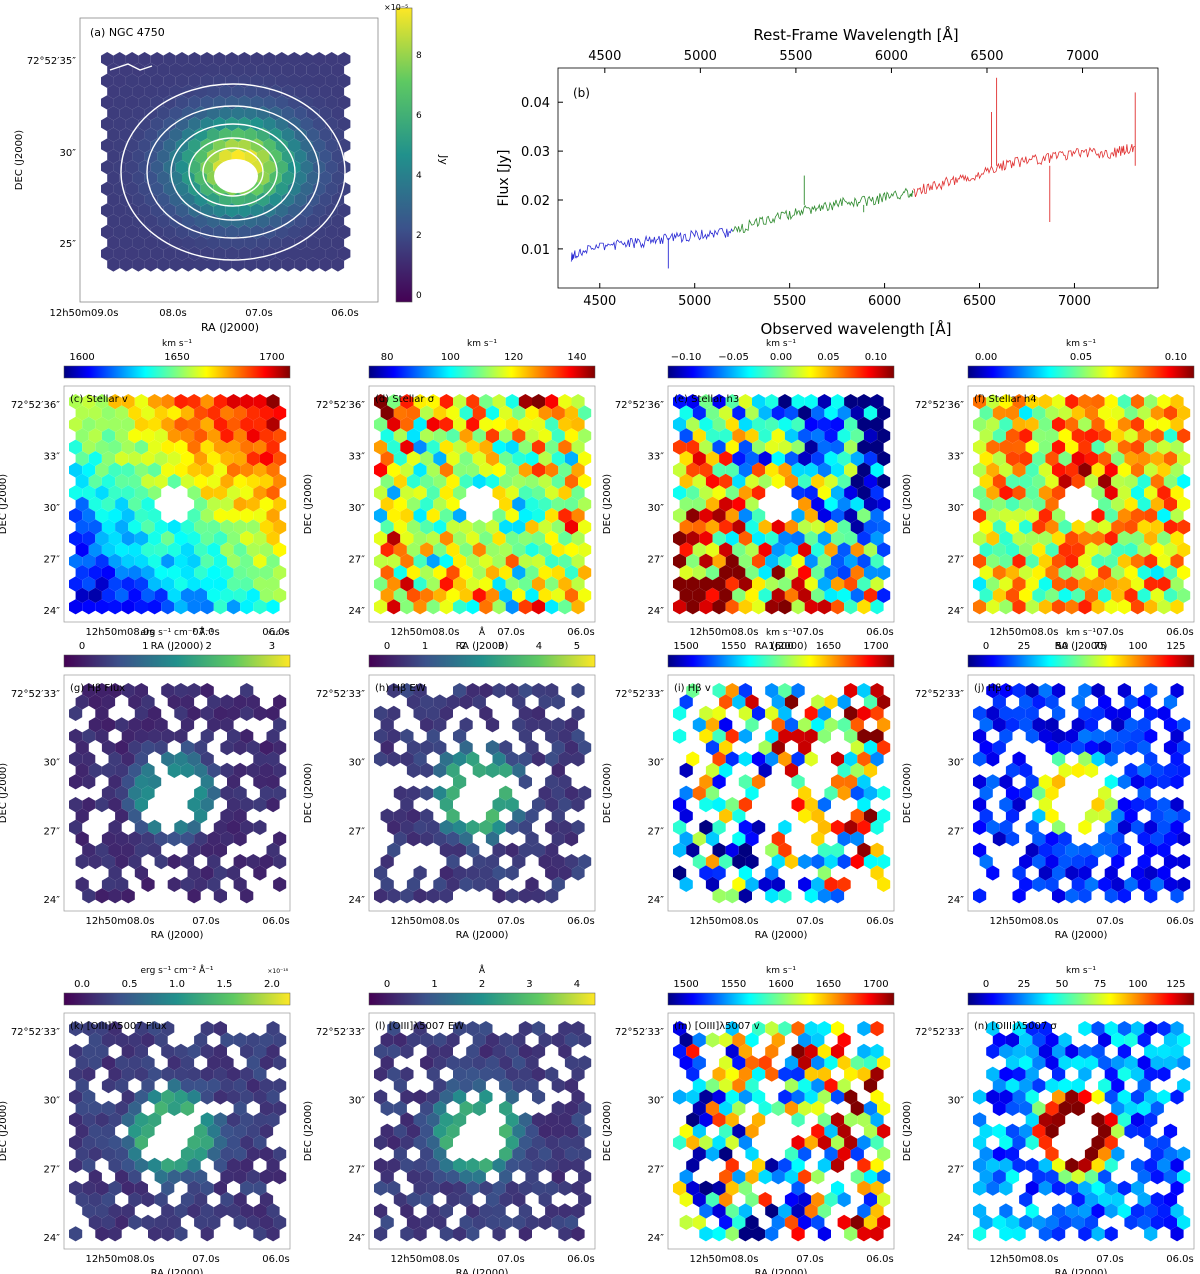 The width and height of the screenshot is (1200, 1274). Describe the element at coordinates (723, 921) in the screenshot. I see `map-xtick: 12h50m08.0s` at that location.